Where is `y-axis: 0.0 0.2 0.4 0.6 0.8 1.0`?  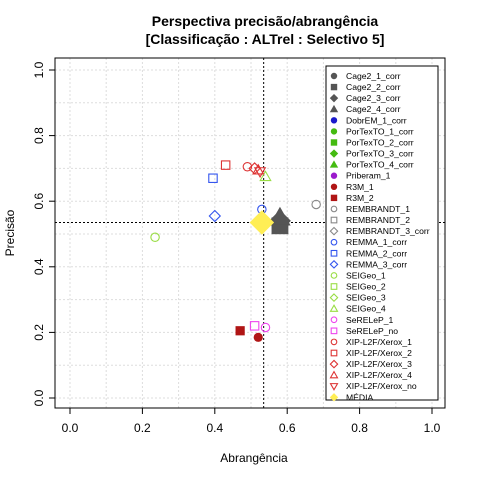
y-axis: 0.0 0.2 0.4 0.6 0.8 1.0 is located at coordinates (44, 233).